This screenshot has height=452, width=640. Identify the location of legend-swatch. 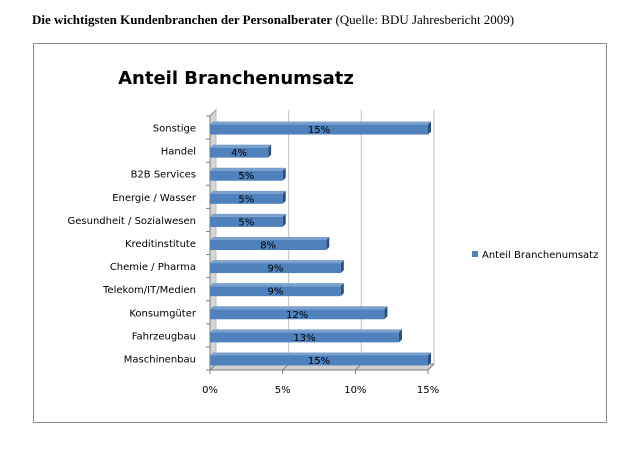
(475, 254).